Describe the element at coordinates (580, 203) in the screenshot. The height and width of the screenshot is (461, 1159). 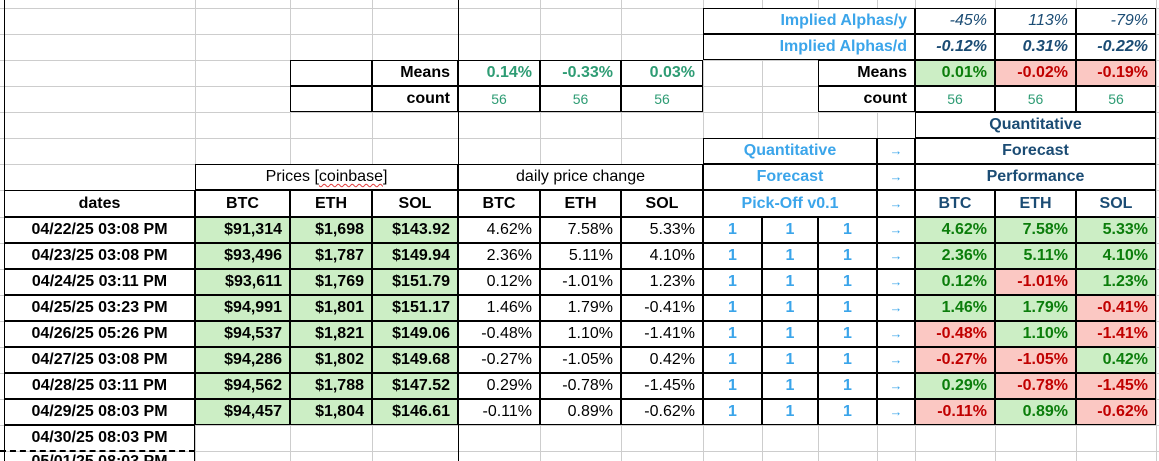
I see `col-header-change-eth: ETH` at that location.